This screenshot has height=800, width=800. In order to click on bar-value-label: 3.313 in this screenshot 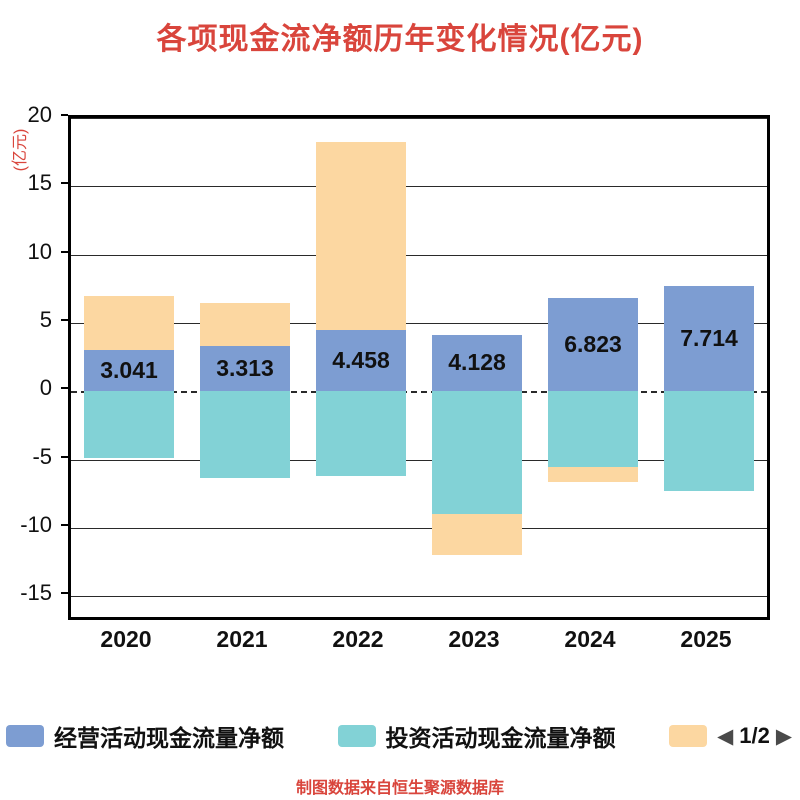, I will do `click(245, 367)`.